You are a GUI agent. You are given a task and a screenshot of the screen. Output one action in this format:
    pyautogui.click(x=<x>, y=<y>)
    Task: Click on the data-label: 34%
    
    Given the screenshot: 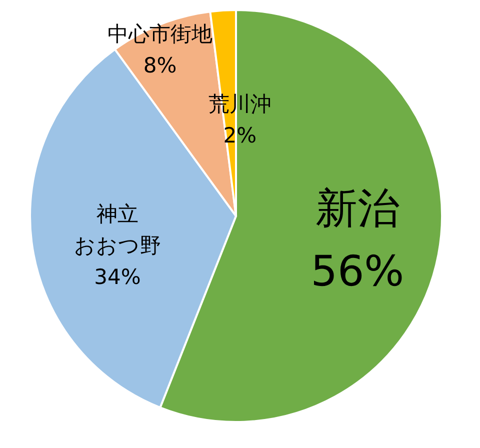 What is the action you would take?
    pyautogui.click(x=117, y=276)
    